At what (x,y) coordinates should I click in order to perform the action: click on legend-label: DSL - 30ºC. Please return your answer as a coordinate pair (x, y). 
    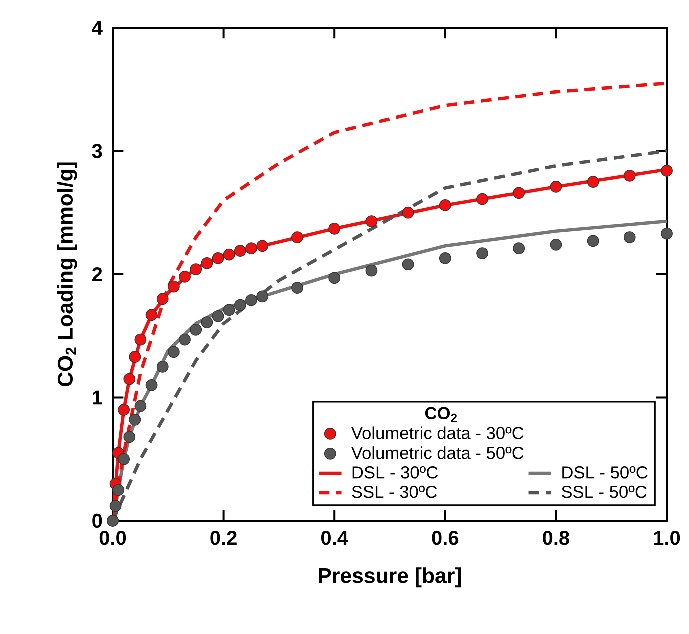
    Looking at the image, I should click on (395, 472).